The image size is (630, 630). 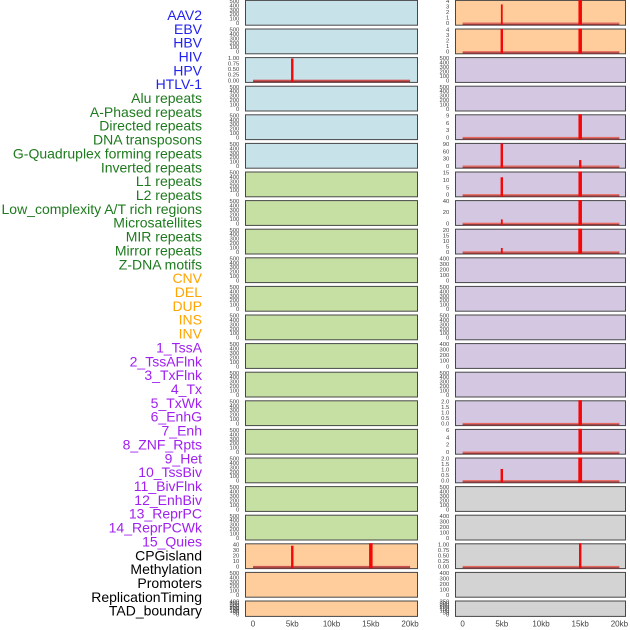 What do you see at coordinates (234, 59) in the screenshot?
I see `svg-text: 1.00` at bounding box center [234, 59].